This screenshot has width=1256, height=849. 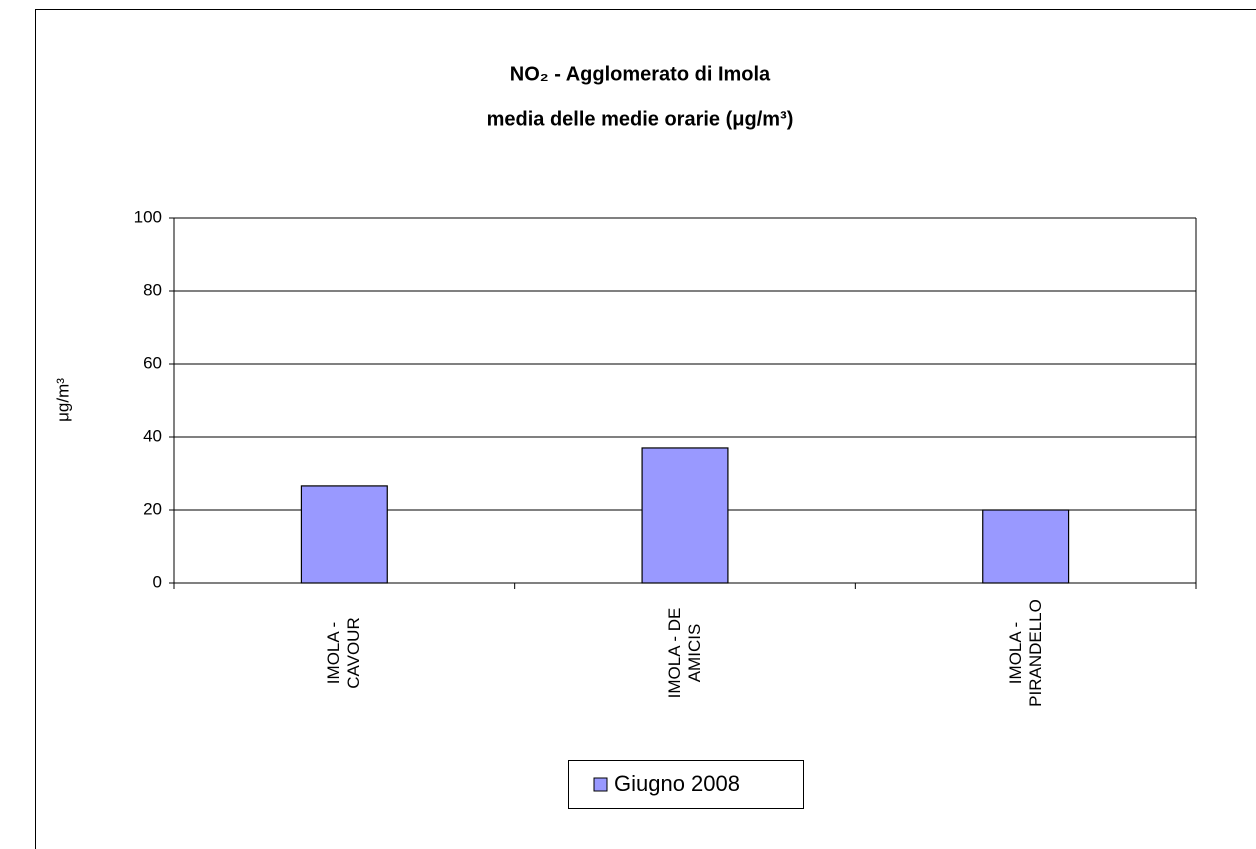 What do you see at coordinates (152, 435) in the screenshot?
I see `y-tick-label: 40` at bounding box center [152, 435].